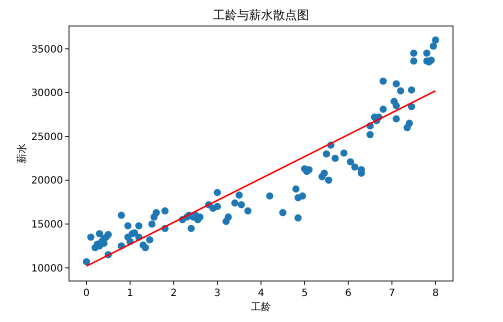 The height and width of the screenshot is (322, 503). What do you see at coordinates (86, 293) in the screenshot?
I see `x-tick-label: 0` at bounding box center [86, 293].